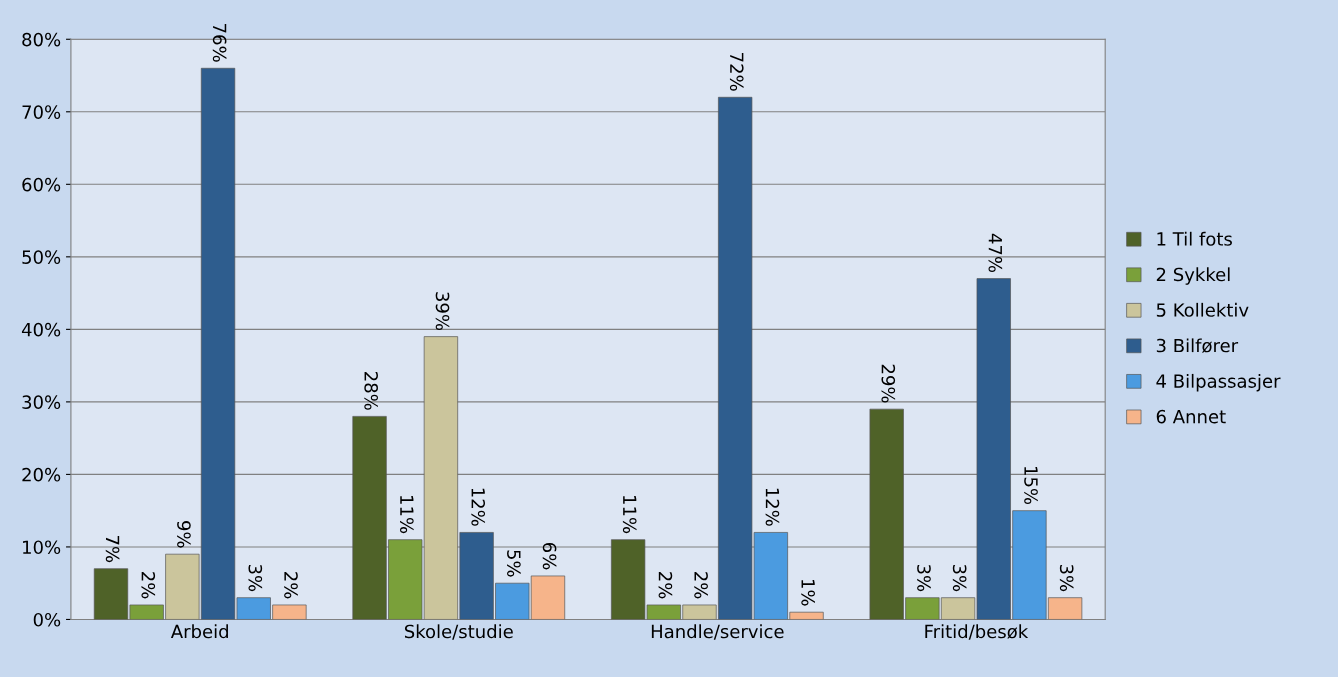  What do you see at coordinates (112, 549) in the screenshot?
I see `data-label: 7%` at bounding box center [112, 549].